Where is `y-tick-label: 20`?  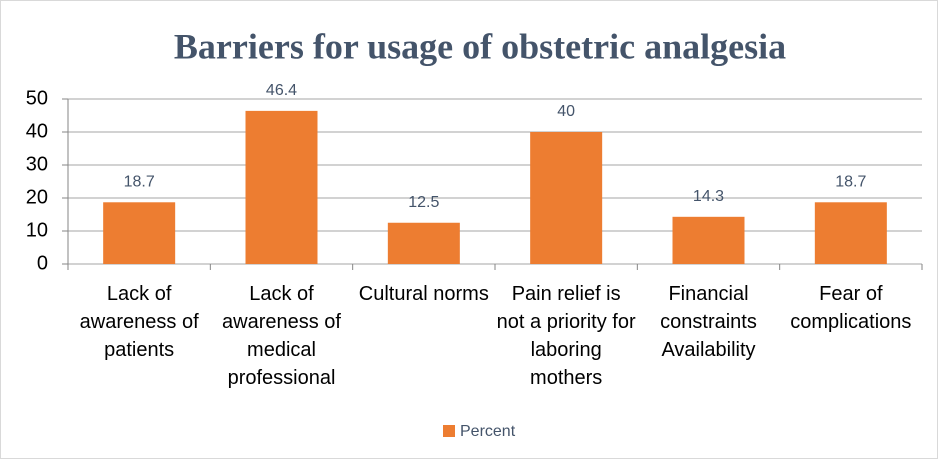
y-tick-label: 20 is located at coordinates (37, 197).